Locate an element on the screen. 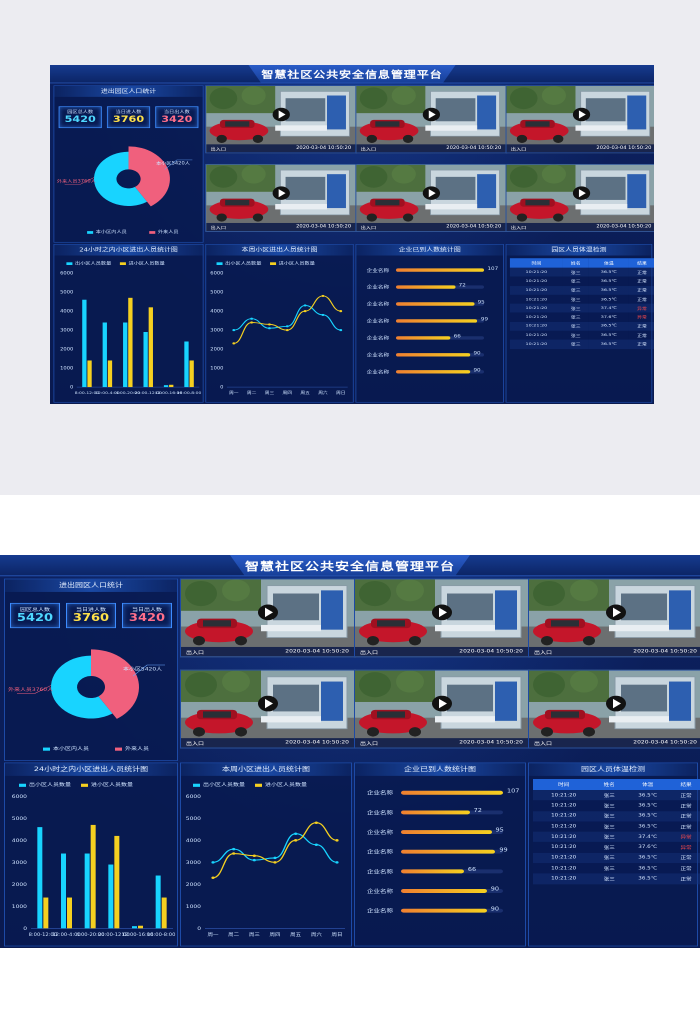  stat-total-value: 5420 is located at coordinates (80, 119).